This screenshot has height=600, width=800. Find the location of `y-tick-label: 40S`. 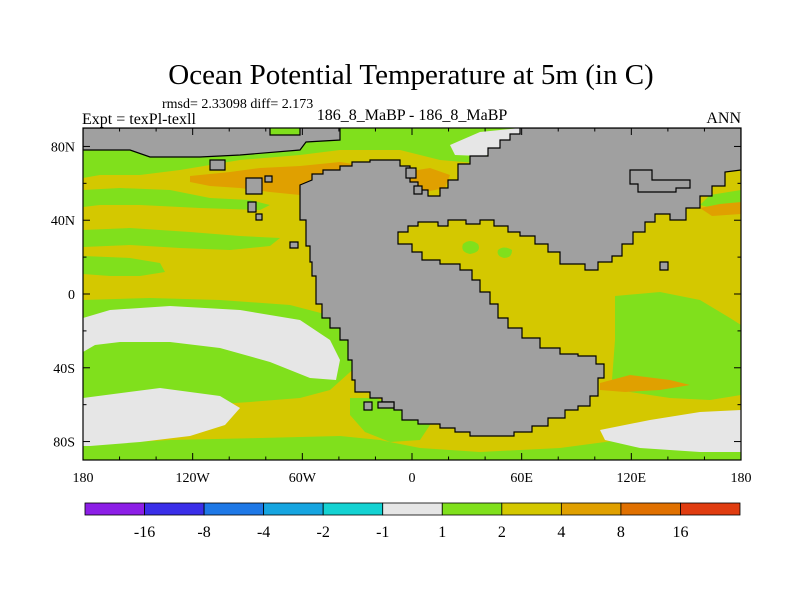

y-tick-label: 40S is located at coordinates (64, 369).